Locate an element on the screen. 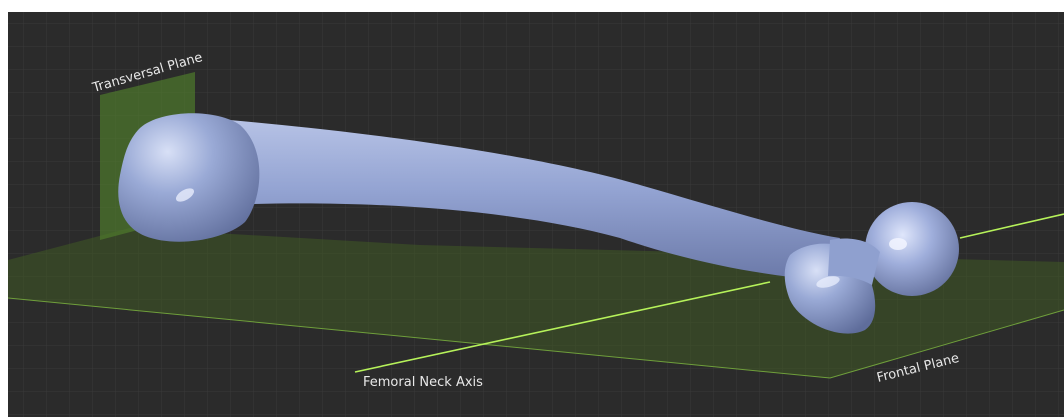 The image size is (1064, 419). trochanter-highlight is located at coordinates (828, 282).